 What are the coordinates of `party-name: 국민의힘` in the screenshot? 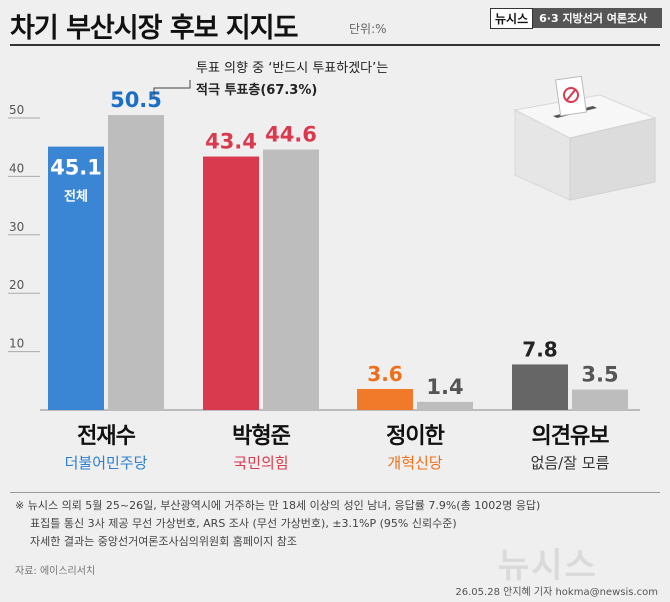 It's located at (261, 463).